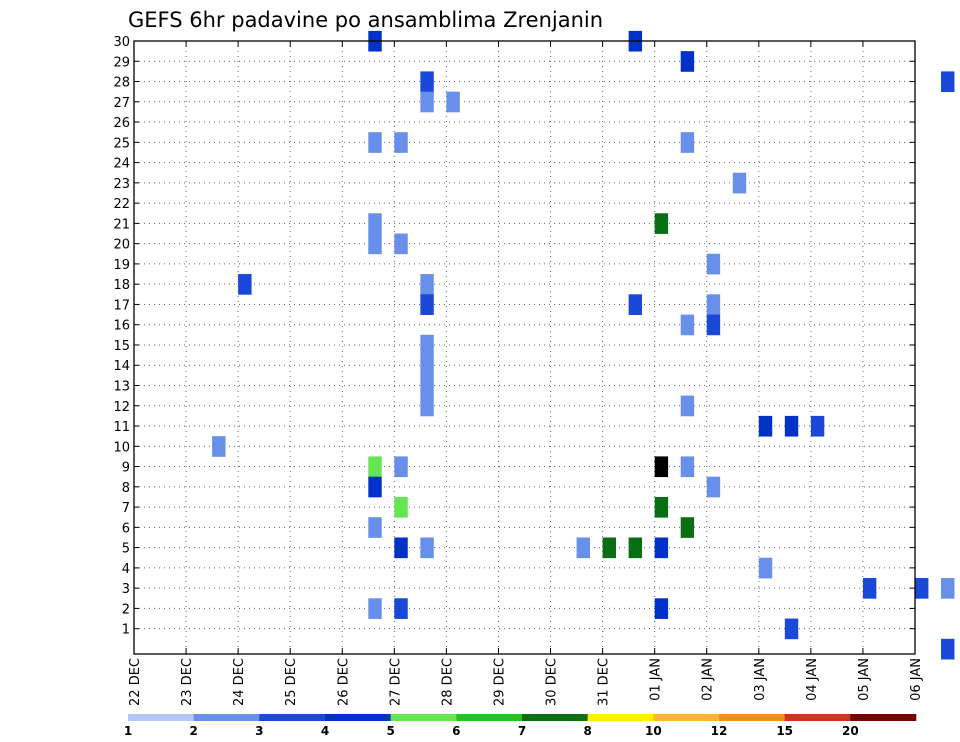  Describe the element at coordinates (121, 103) in the screenshot. I see `y-tick-label: 27` at that location.